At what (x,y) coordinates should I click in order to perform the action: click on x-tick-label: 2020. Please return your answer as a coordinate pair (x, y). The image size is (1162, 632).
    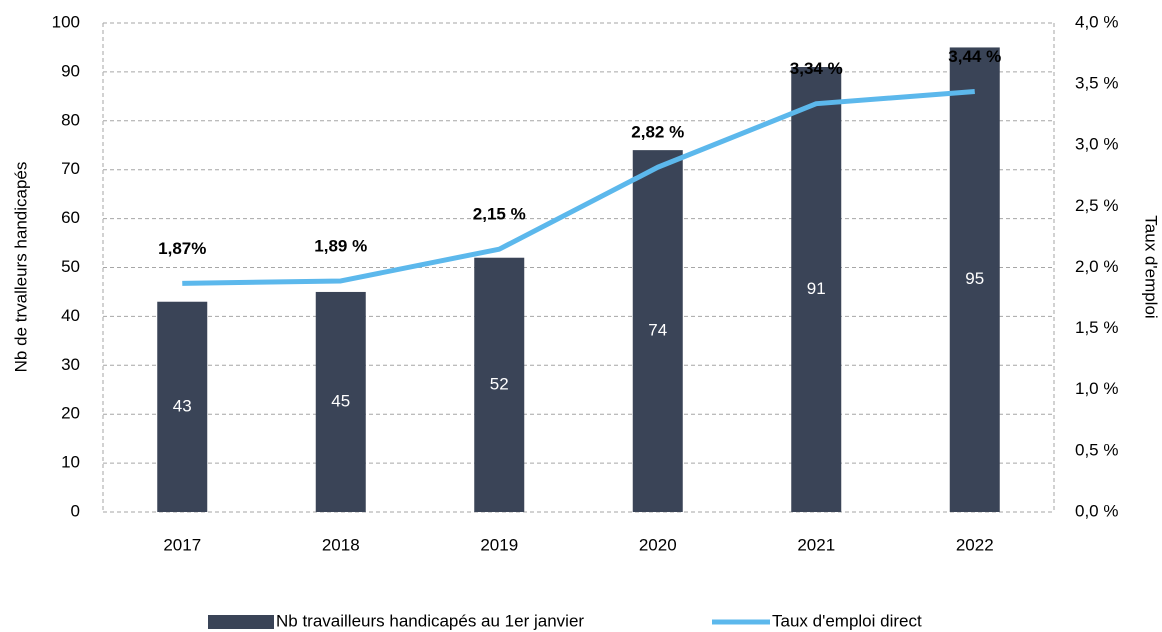
    Looking at the image, I should click on (658, 544).